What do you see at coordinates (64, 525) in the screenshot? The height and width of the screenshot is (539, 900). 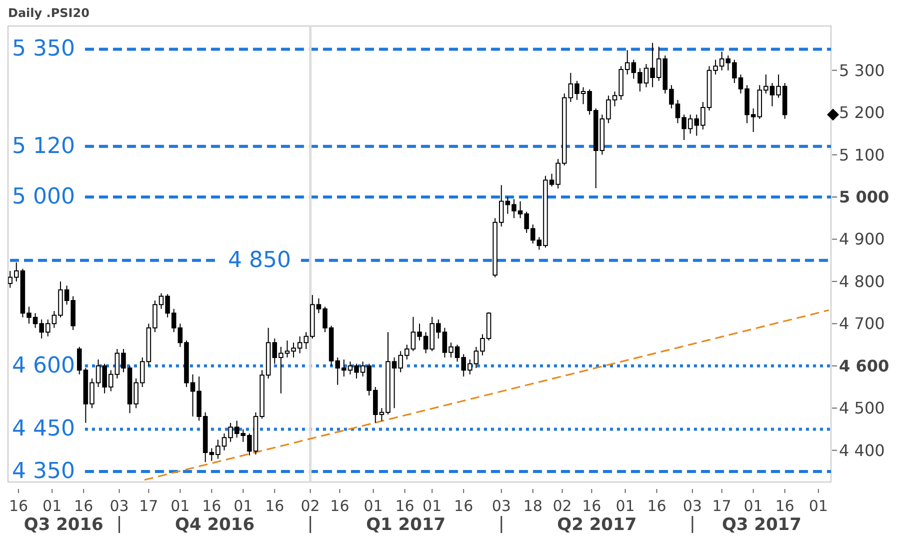 I see `text: Q3 2016` at bounding box center [64, 525].